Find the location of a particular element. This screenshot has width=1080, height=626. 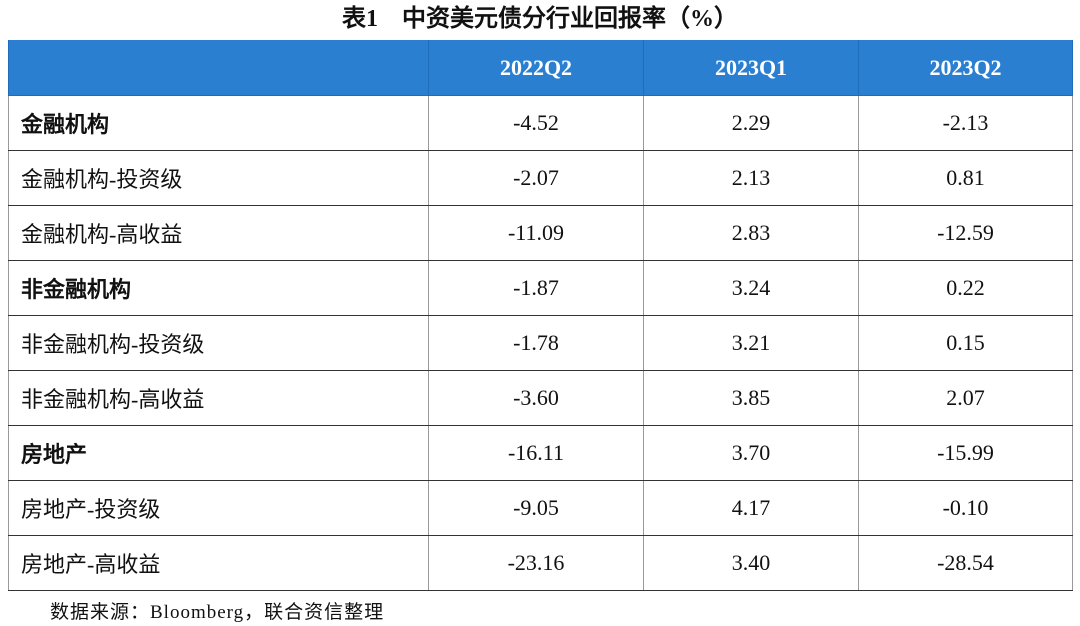

value-cell: 0.22 is located at coordinates (965, 288).